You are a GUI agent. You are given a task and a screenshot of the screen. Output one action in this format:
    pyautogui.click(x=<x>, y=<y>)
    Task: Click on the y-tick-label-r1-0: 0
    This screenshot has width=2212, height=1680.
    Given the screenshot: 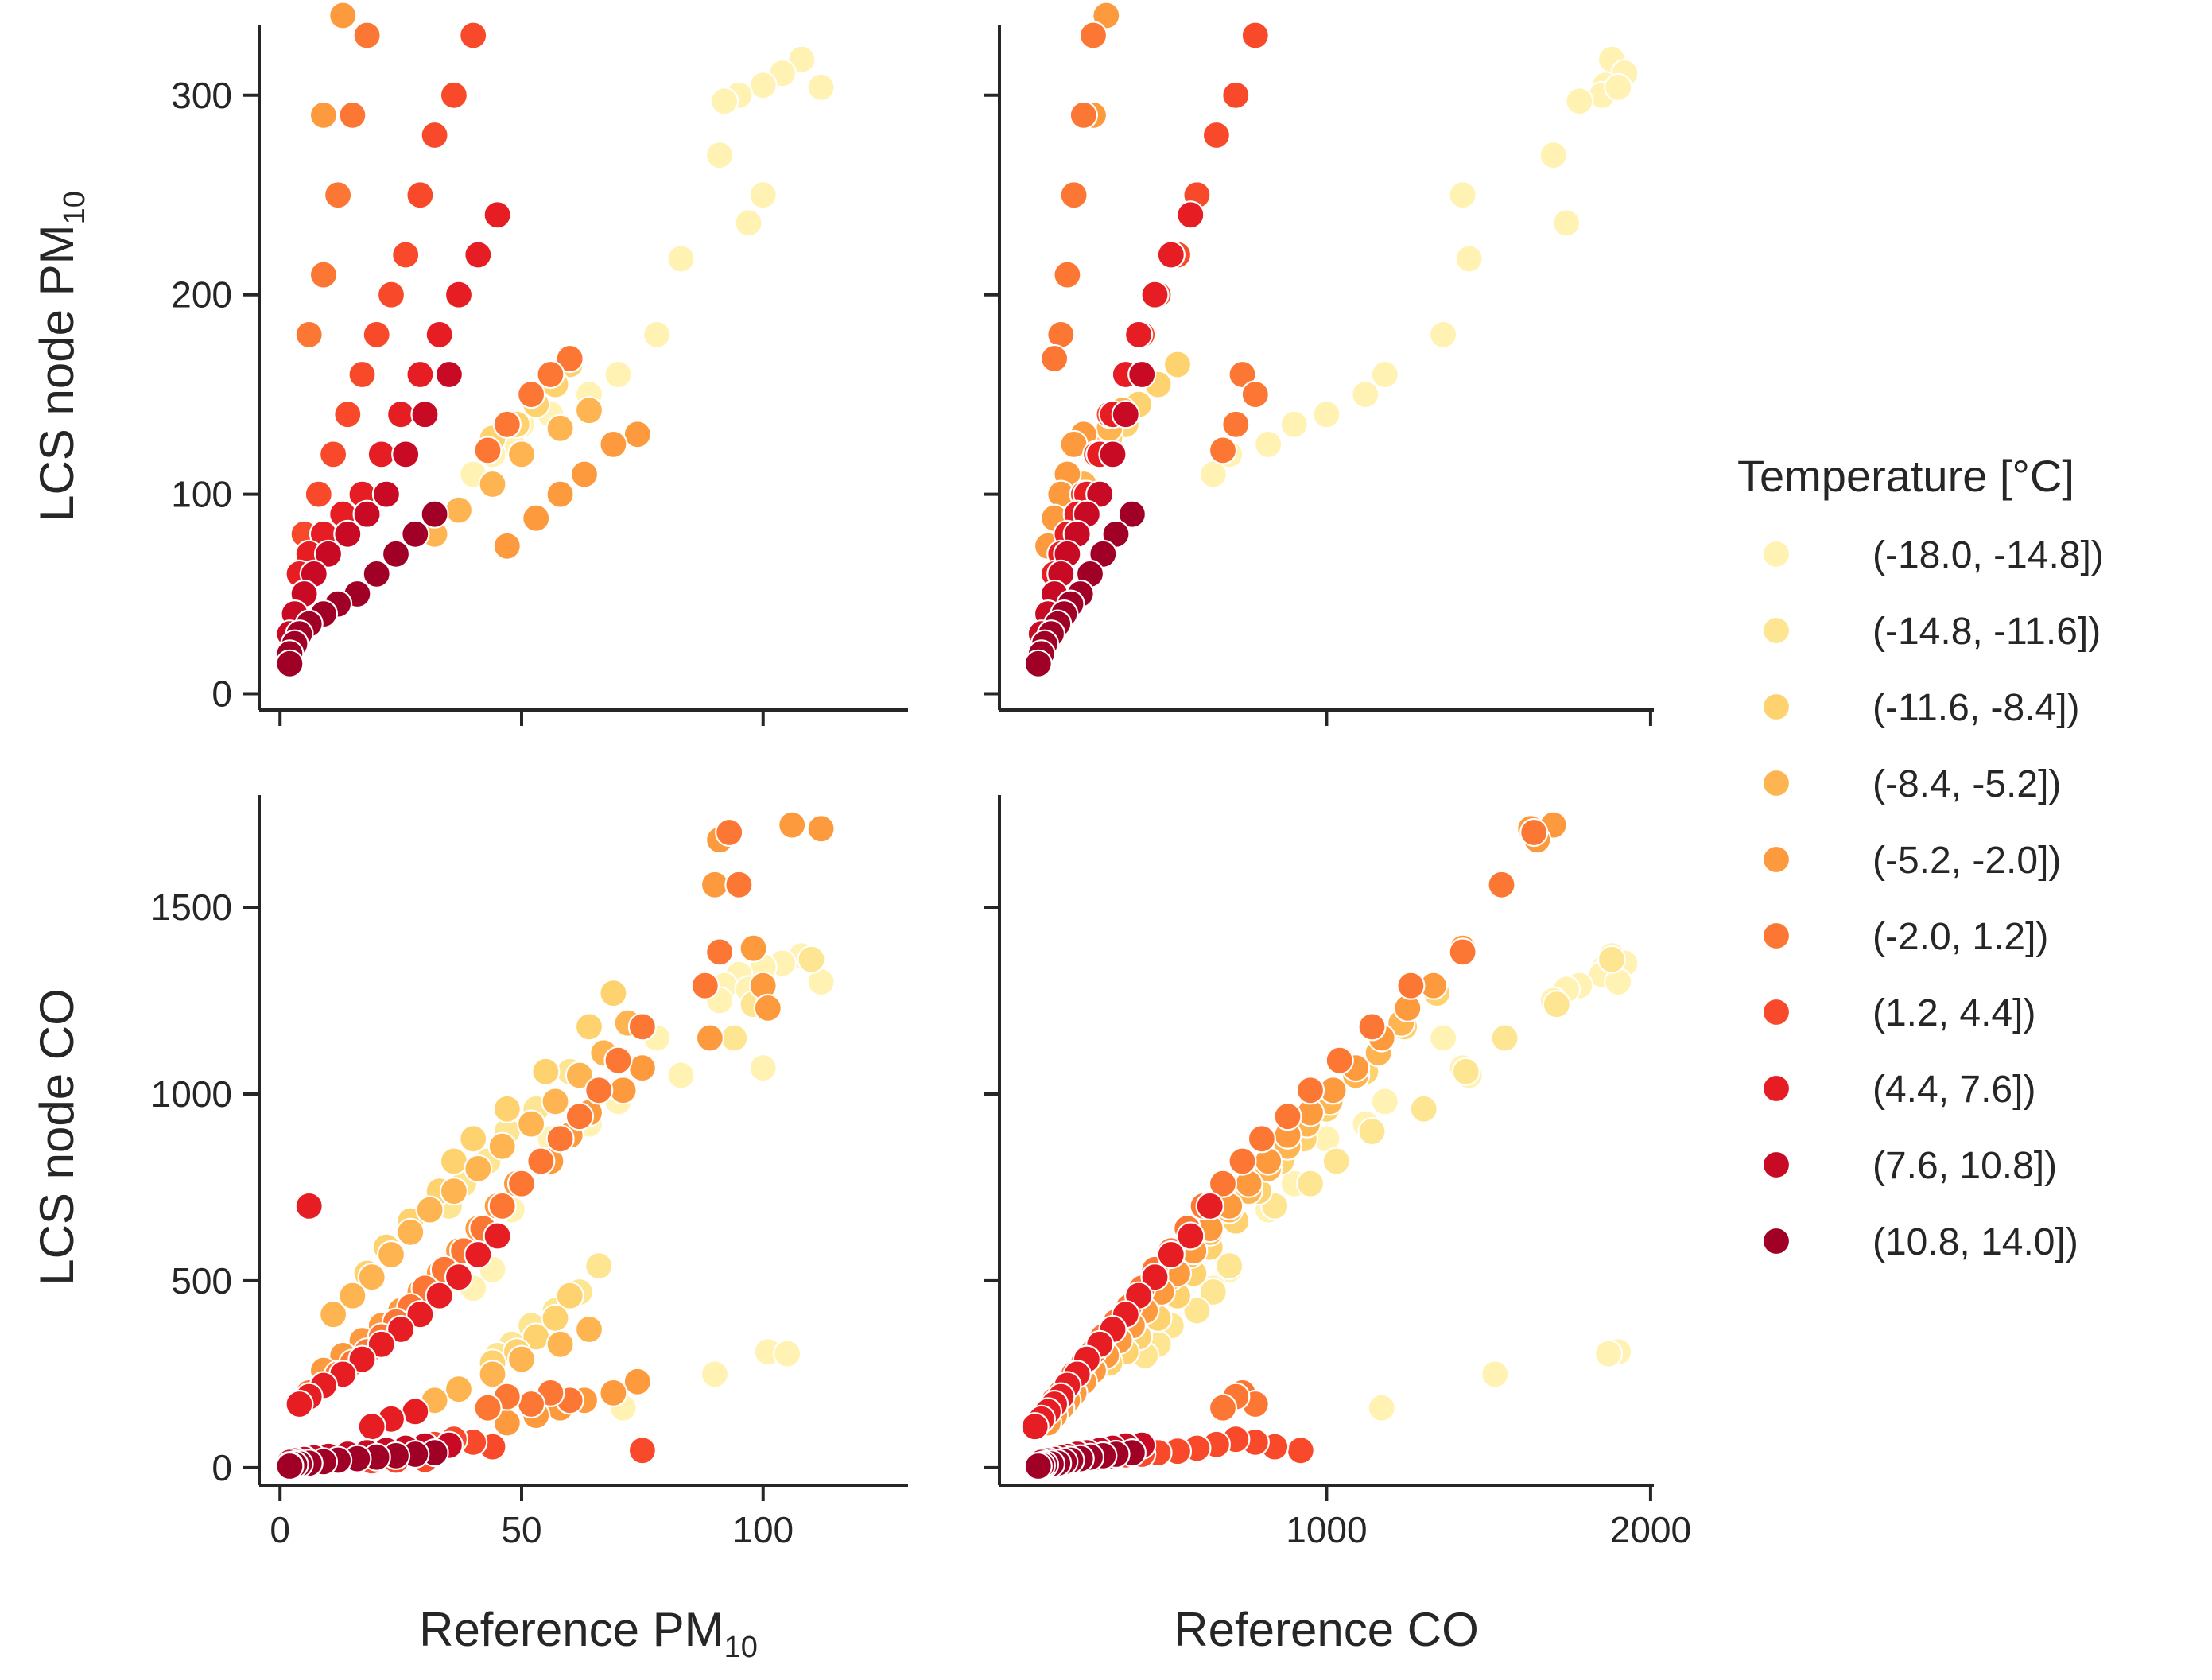 What is the action you would take?
    pyautogui.click(x=222, y=1467)
    